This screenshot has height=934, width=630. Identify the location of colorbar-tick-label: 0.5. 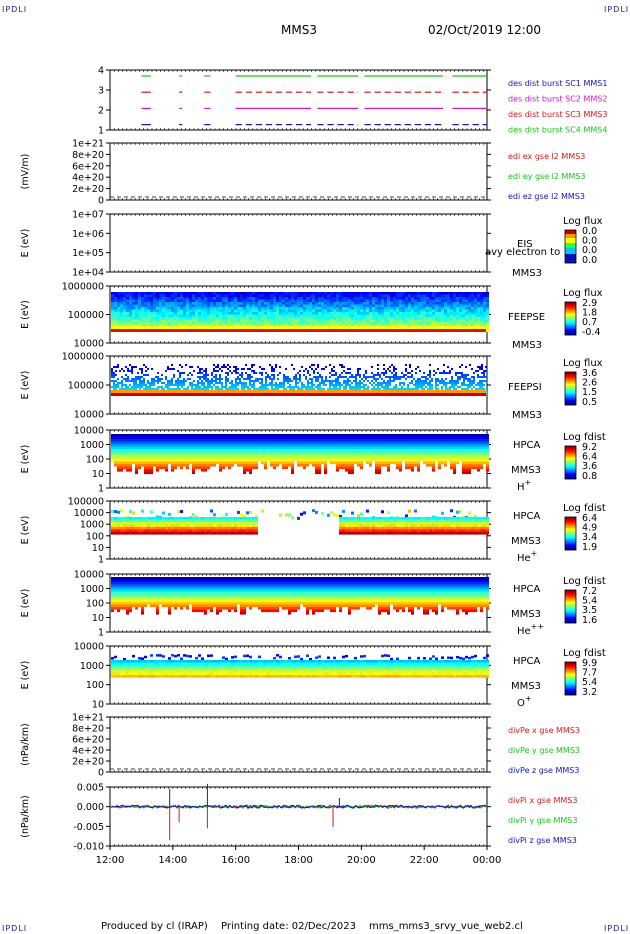
(589, 402).